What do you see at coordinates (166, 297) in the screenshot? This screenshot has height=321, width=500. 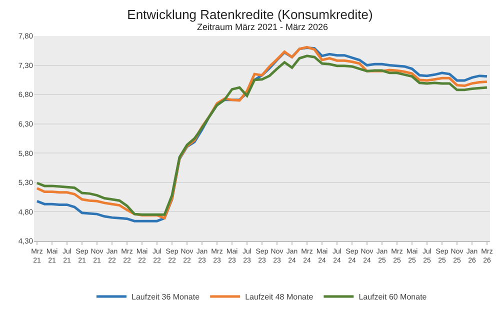 I see `legend-label: Laufzeit 36 Monate` at bounding box center [166, 297].